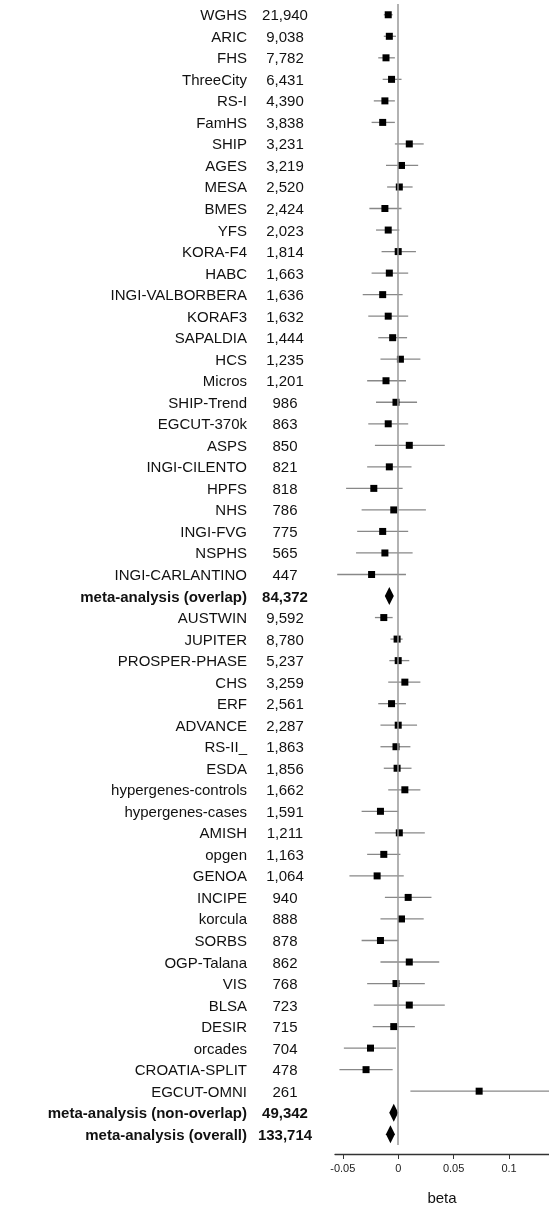  I want to click on text: 1,663, so click(285, 273).